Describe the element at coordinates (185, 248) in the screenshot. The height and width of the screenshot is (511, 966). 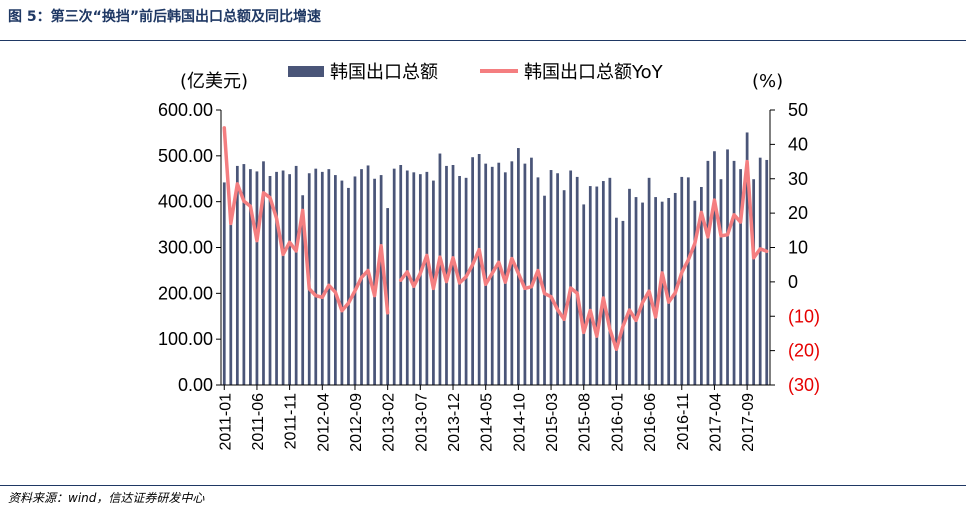
I see `left-tick-label: 300.00` at that location.